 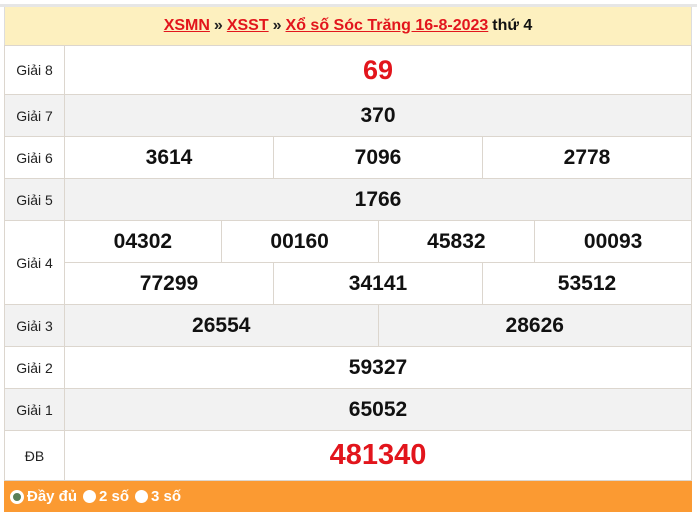 I want to click on prize-value: 04302, so click(x=143, y=241).